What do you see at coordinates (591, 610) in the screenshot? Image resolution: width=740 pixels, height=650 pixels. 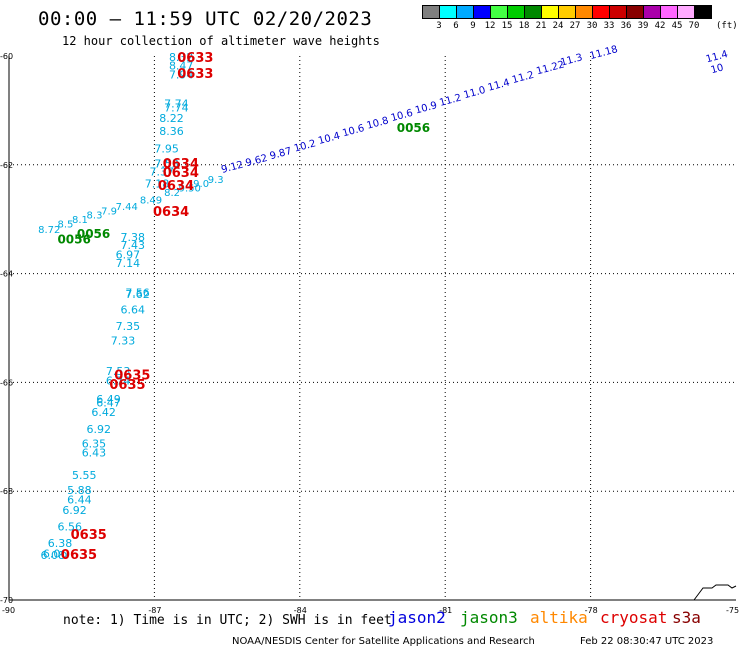 I see `lon-axis-label: -78` at bounding box center [591, 610].